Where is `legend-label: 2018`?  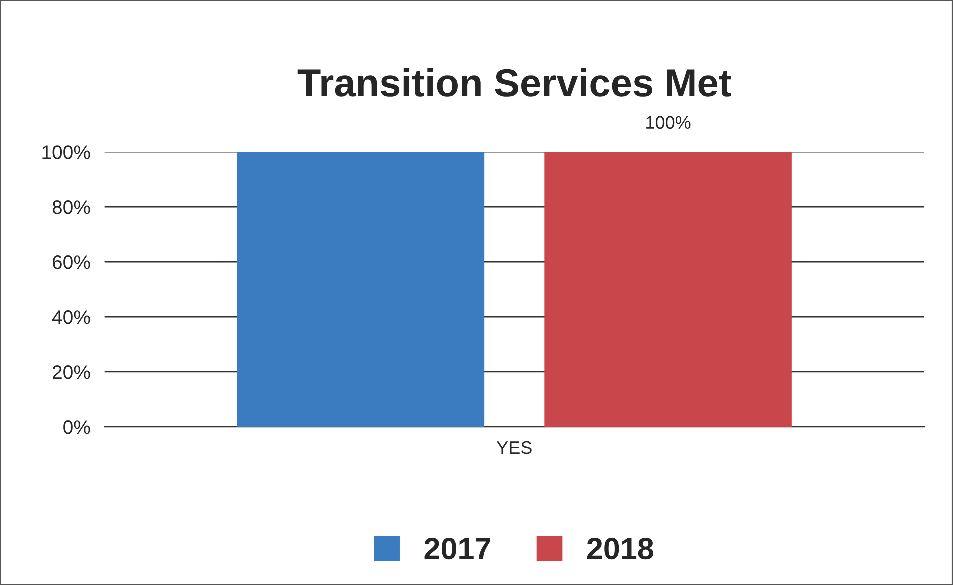 legend-label: 2018 is located at coordinates (620, 549).